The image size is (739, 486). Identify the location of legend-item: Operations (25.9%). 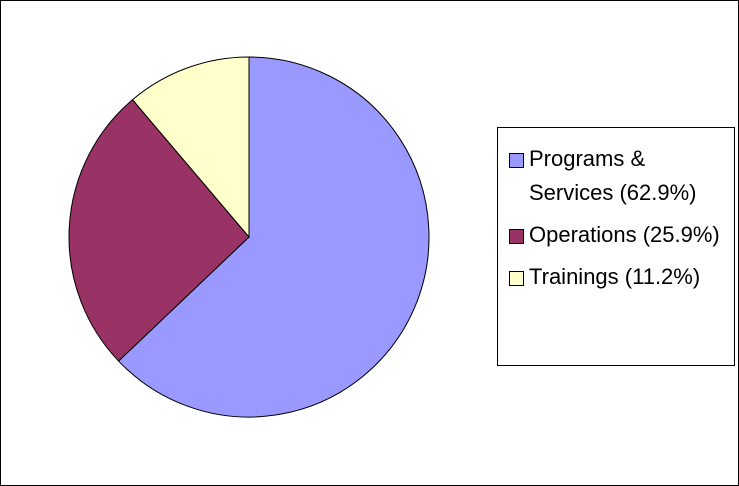
(621, 235).